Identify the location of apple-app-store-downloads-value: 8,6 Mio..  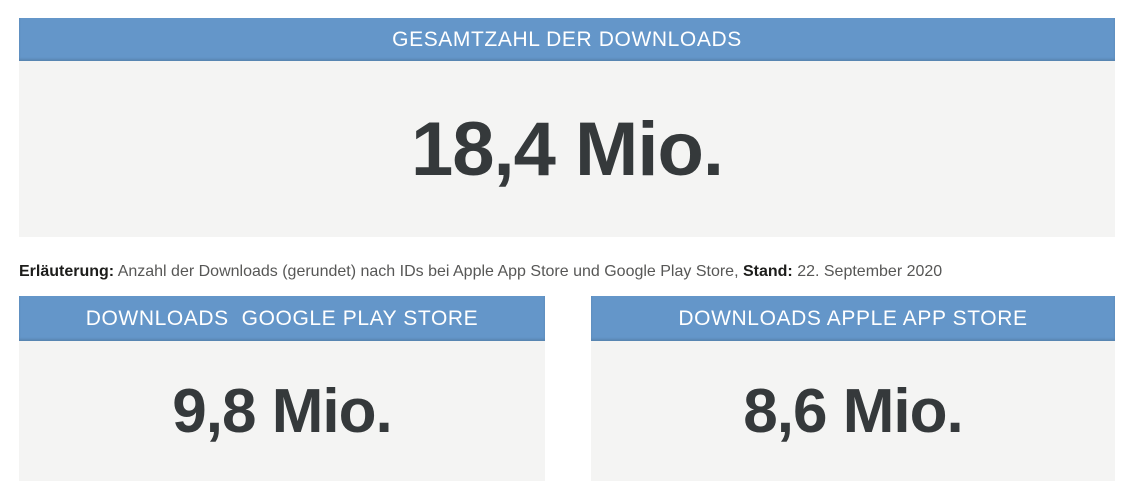
(853, 411).